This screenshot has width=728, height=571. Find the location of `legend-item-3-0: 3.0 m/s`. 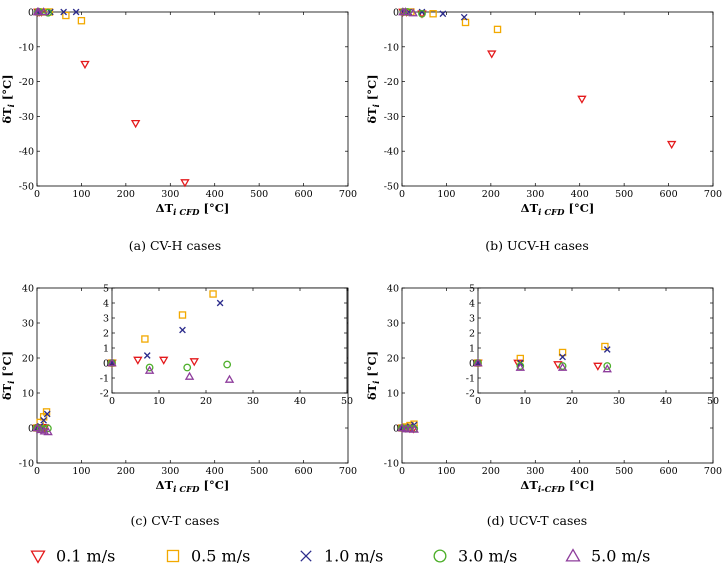

legend-item-3-0: 3.0 m/s is located at coordinates (475, 556).